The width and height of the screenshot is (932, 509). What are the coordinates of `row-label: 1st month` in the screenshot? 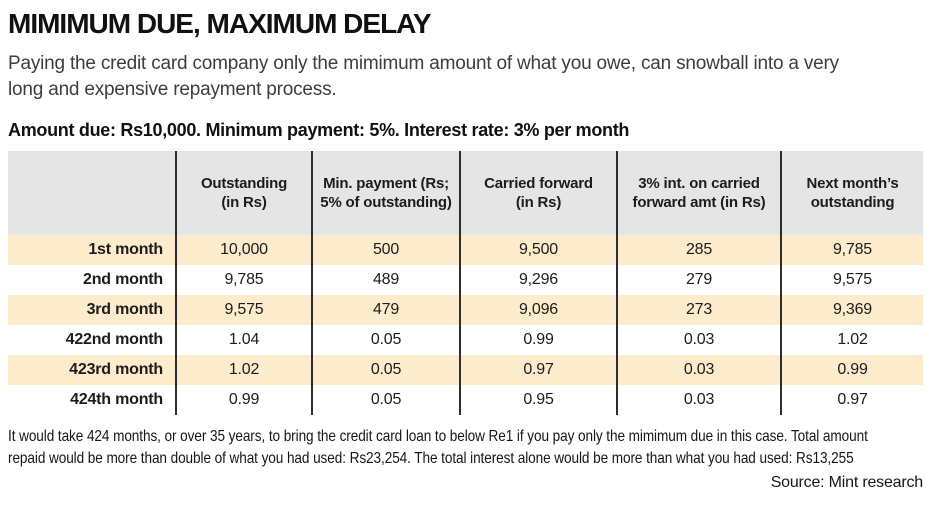 It's located at (92, 250).